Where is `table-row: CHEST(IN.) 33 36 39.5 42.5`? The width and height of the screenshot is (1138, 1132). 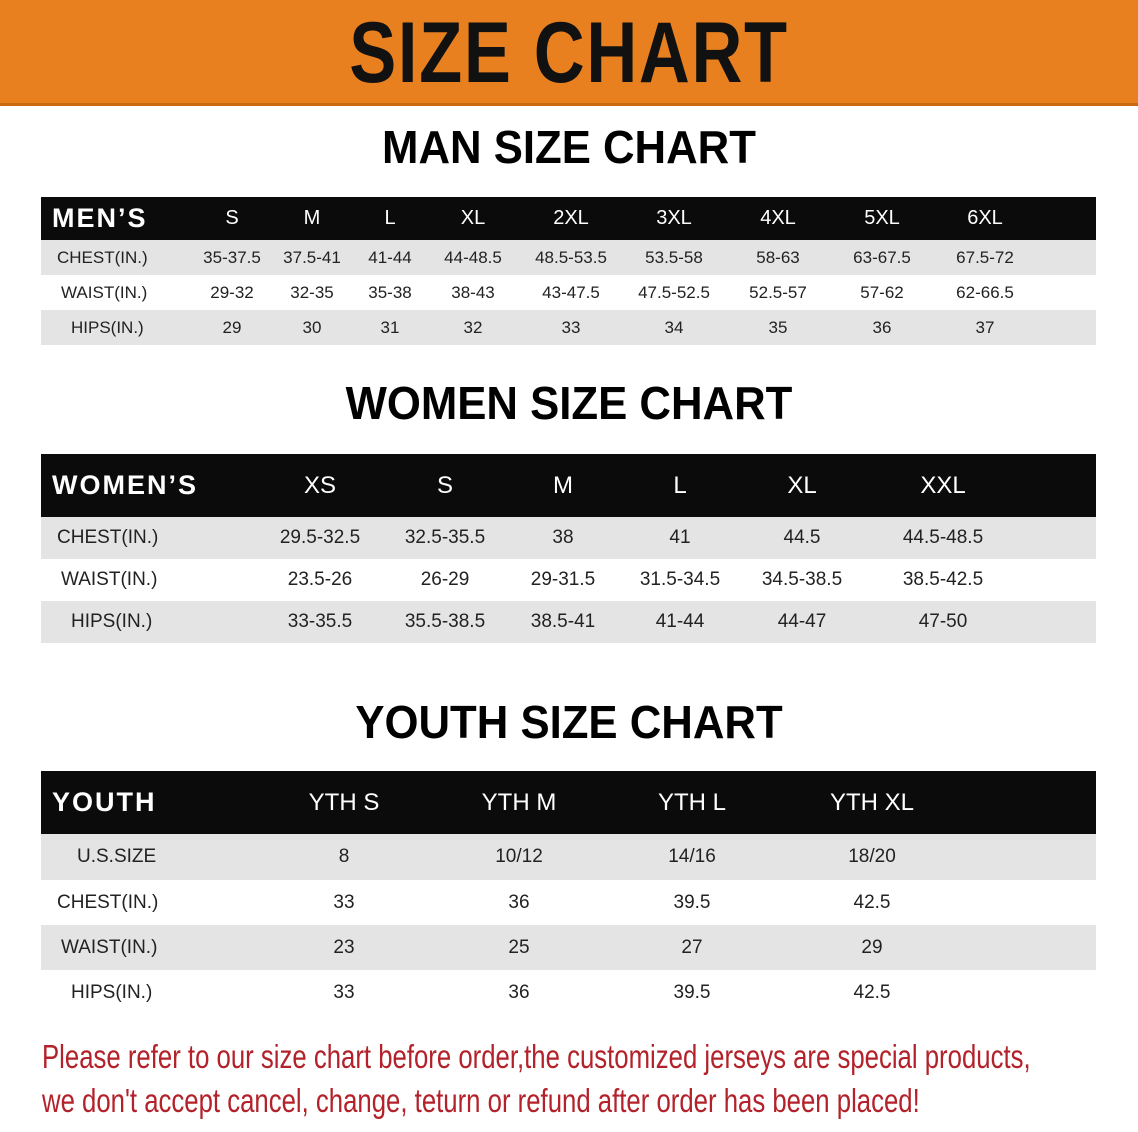
table-row: CHEST(IN.) 33 36 39.5 42.5 is located at coordinates (568, 902).